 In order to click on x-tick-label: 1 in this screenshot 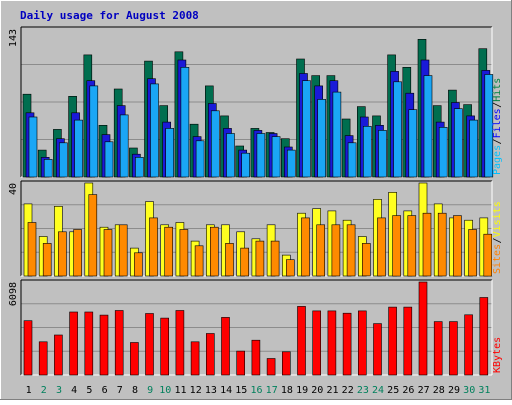, I will do `click(29, 390)`.